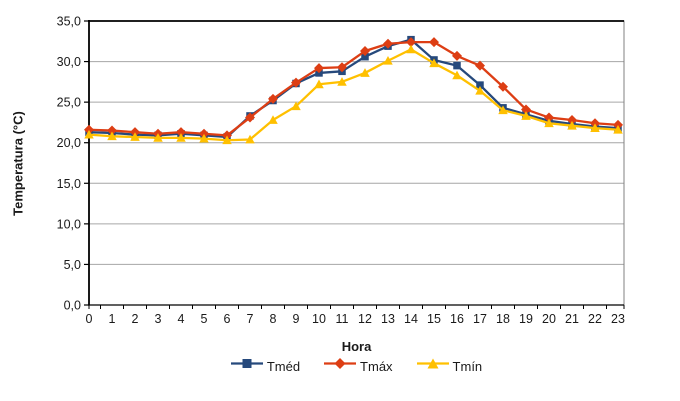 This screenshot has width=680, height=401. I want to click on legend-item-tmed: Tméd, so click(265, 366).